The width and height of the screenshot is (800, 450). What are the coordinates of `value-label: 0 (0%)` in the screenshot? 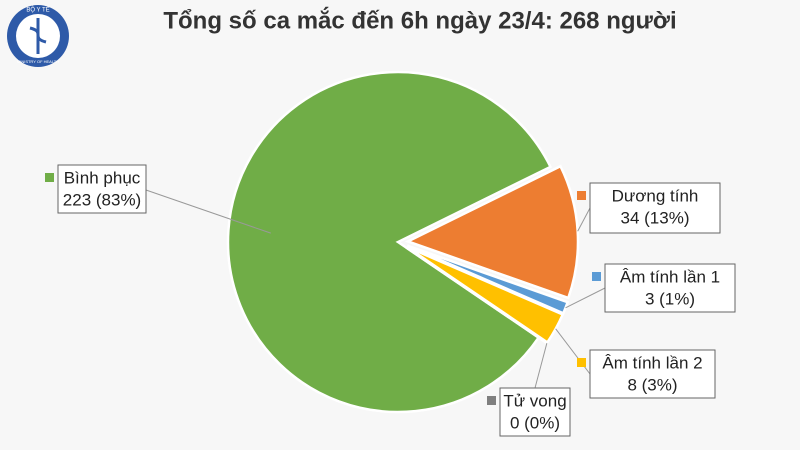 It's located at (535, 422).